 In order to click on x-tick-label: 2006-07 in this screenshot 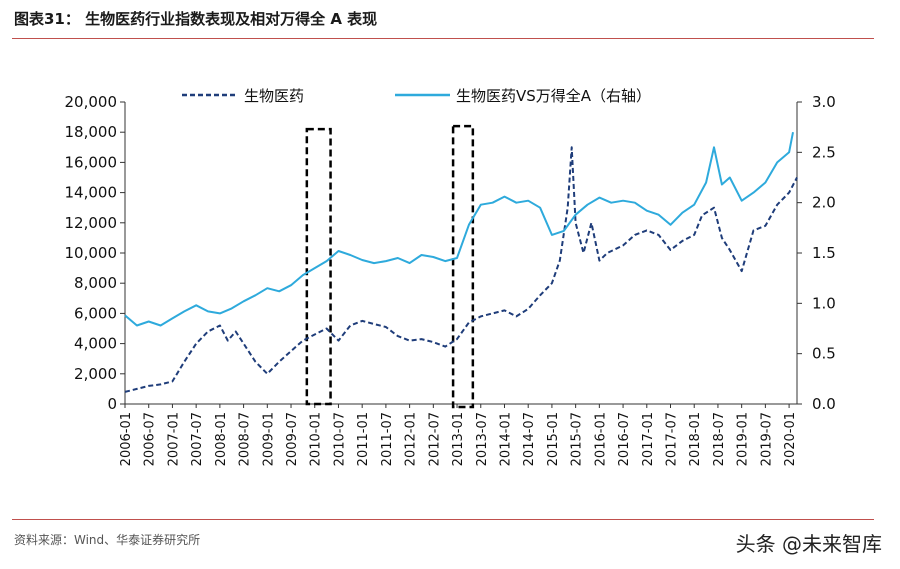, I will do `click(150, 439)`.